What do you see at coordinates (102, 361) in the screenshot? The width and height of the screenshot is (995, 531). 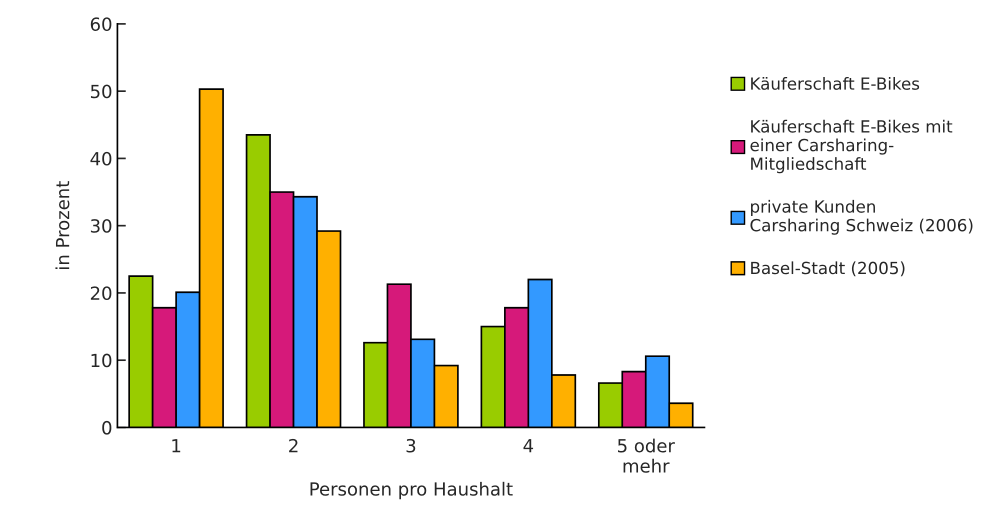 I see `y-tick-label: 10` at bounding box center [102, 361].